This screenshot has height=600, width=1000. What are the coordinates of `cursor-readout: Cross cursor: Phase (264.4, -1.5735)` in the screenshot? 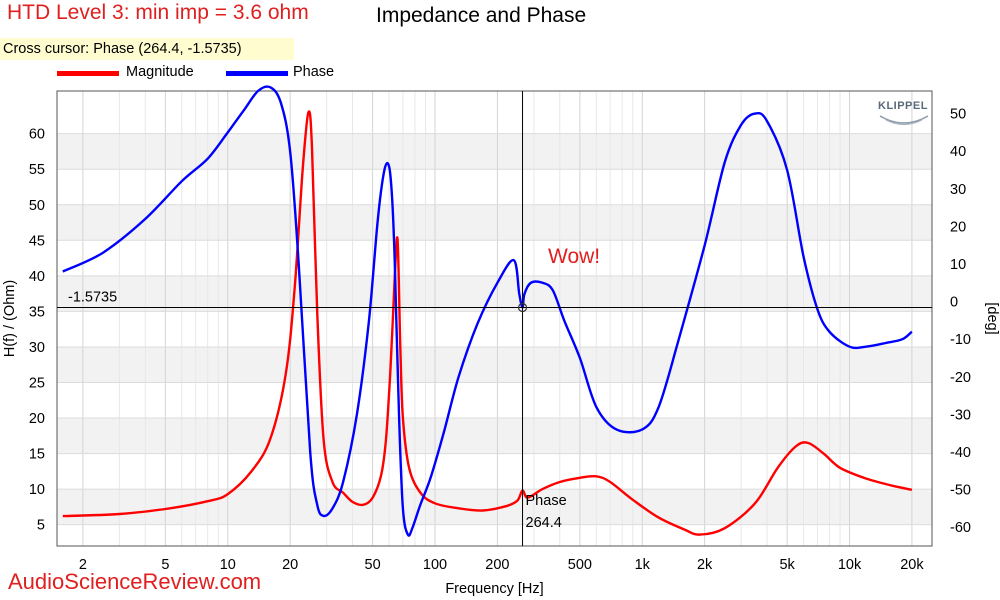 It's located at (147, 49).